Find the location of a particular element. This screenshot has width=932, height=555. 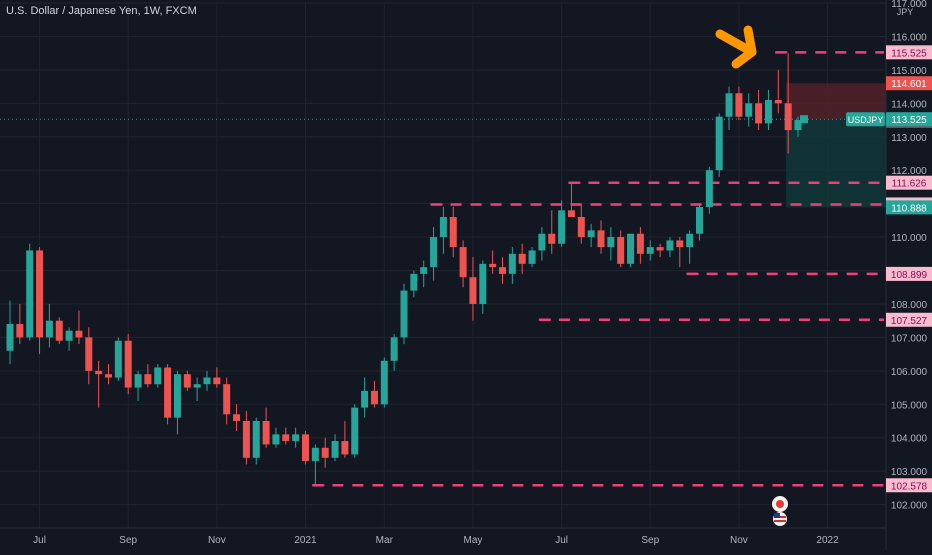

price-tick-label: 103.000 is located at coordinates (909, 472).